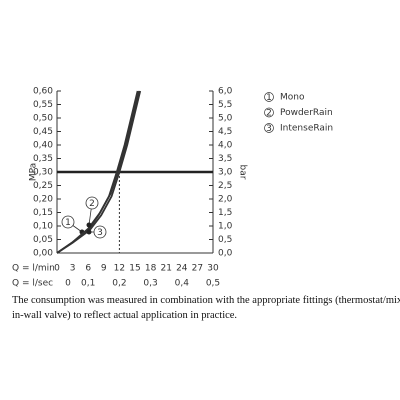 The height and width of the screenshot is (400, 400). What do you see at coordinates (225, 186) in the screenshot?
I see `y2-tick-label: 2,5` at bounding box center [225, 186].